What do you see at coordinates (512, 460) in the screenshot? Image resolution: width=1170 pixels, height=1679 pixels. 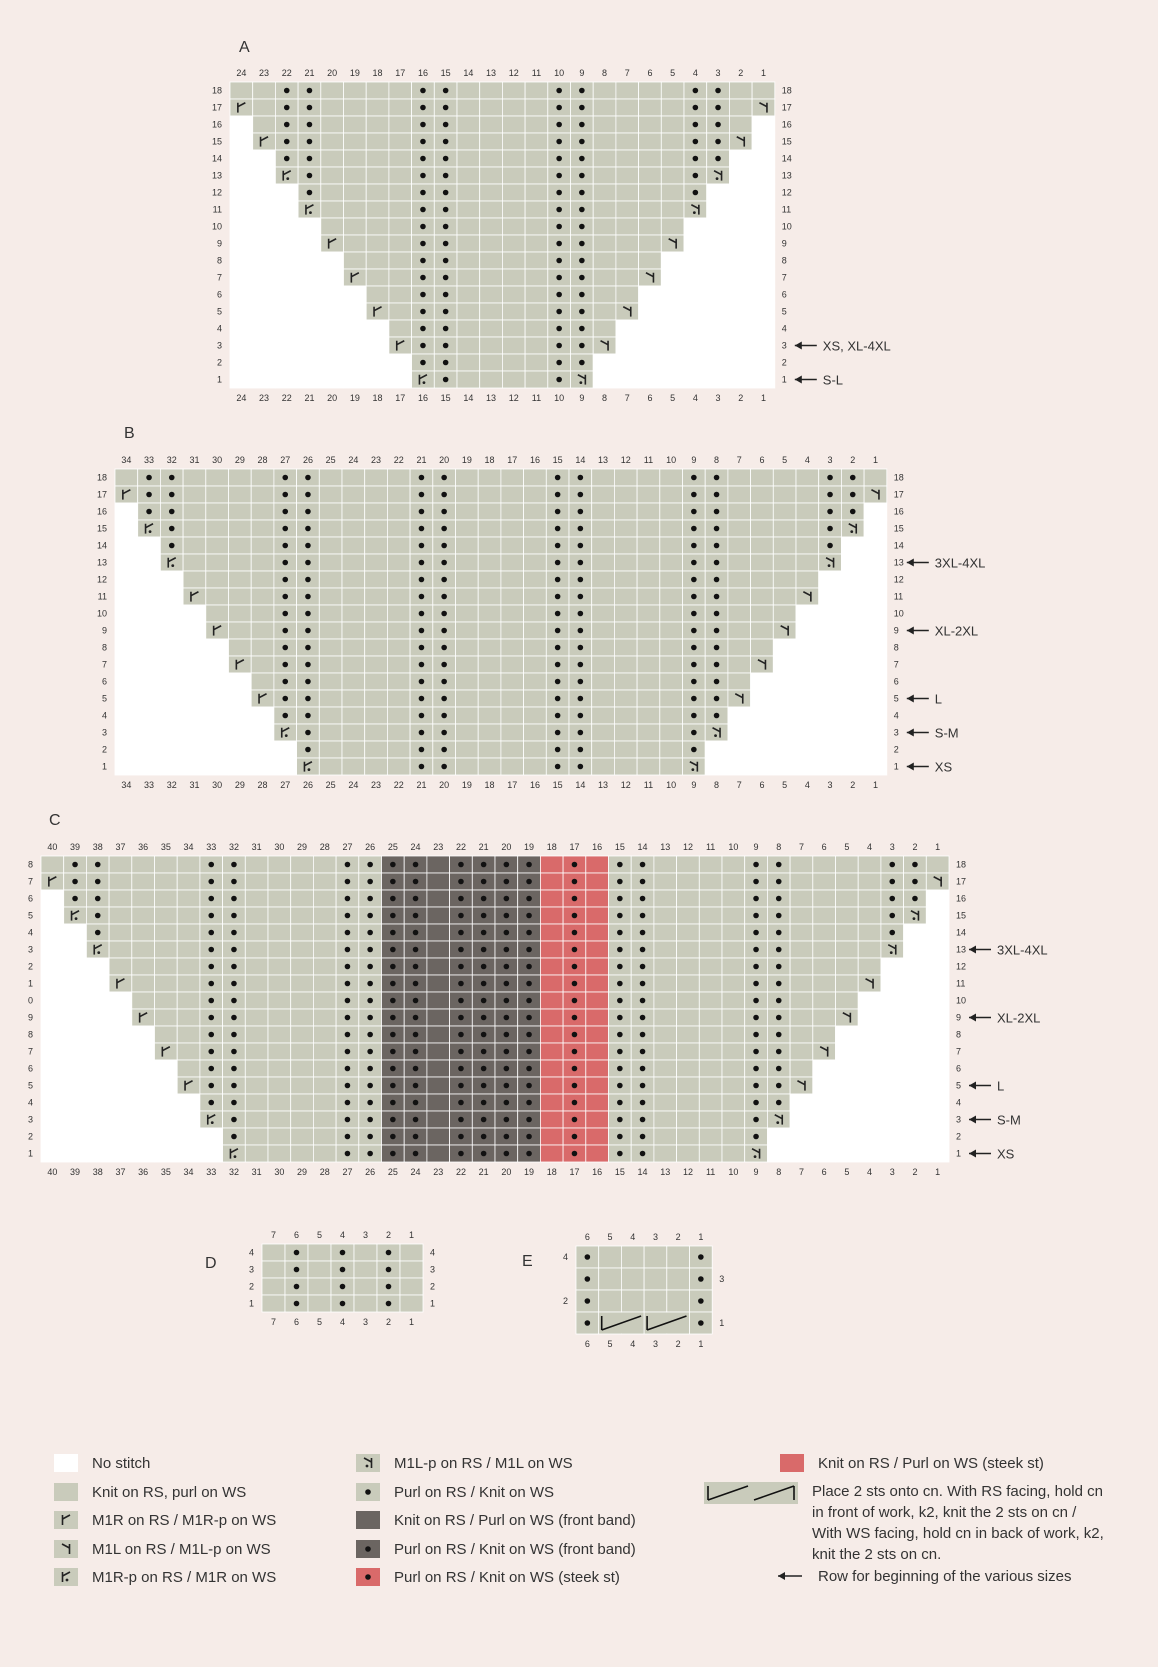 I see `column-number-top: 17` at bounding box center [512, 460].